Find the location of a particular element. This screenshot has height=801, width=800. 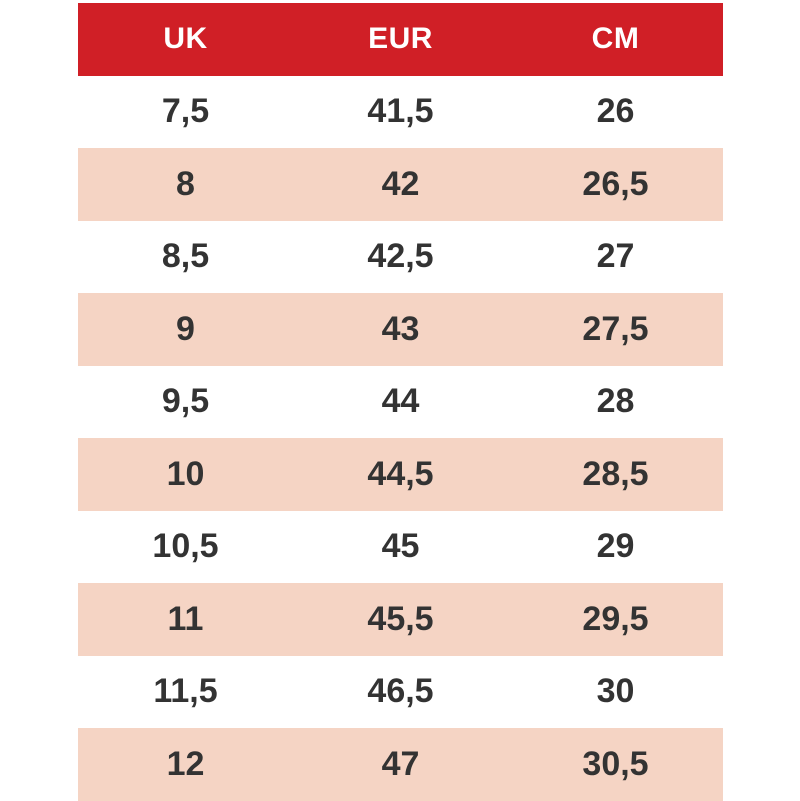

table-cell: 11 is located at coordinates (185, 618).